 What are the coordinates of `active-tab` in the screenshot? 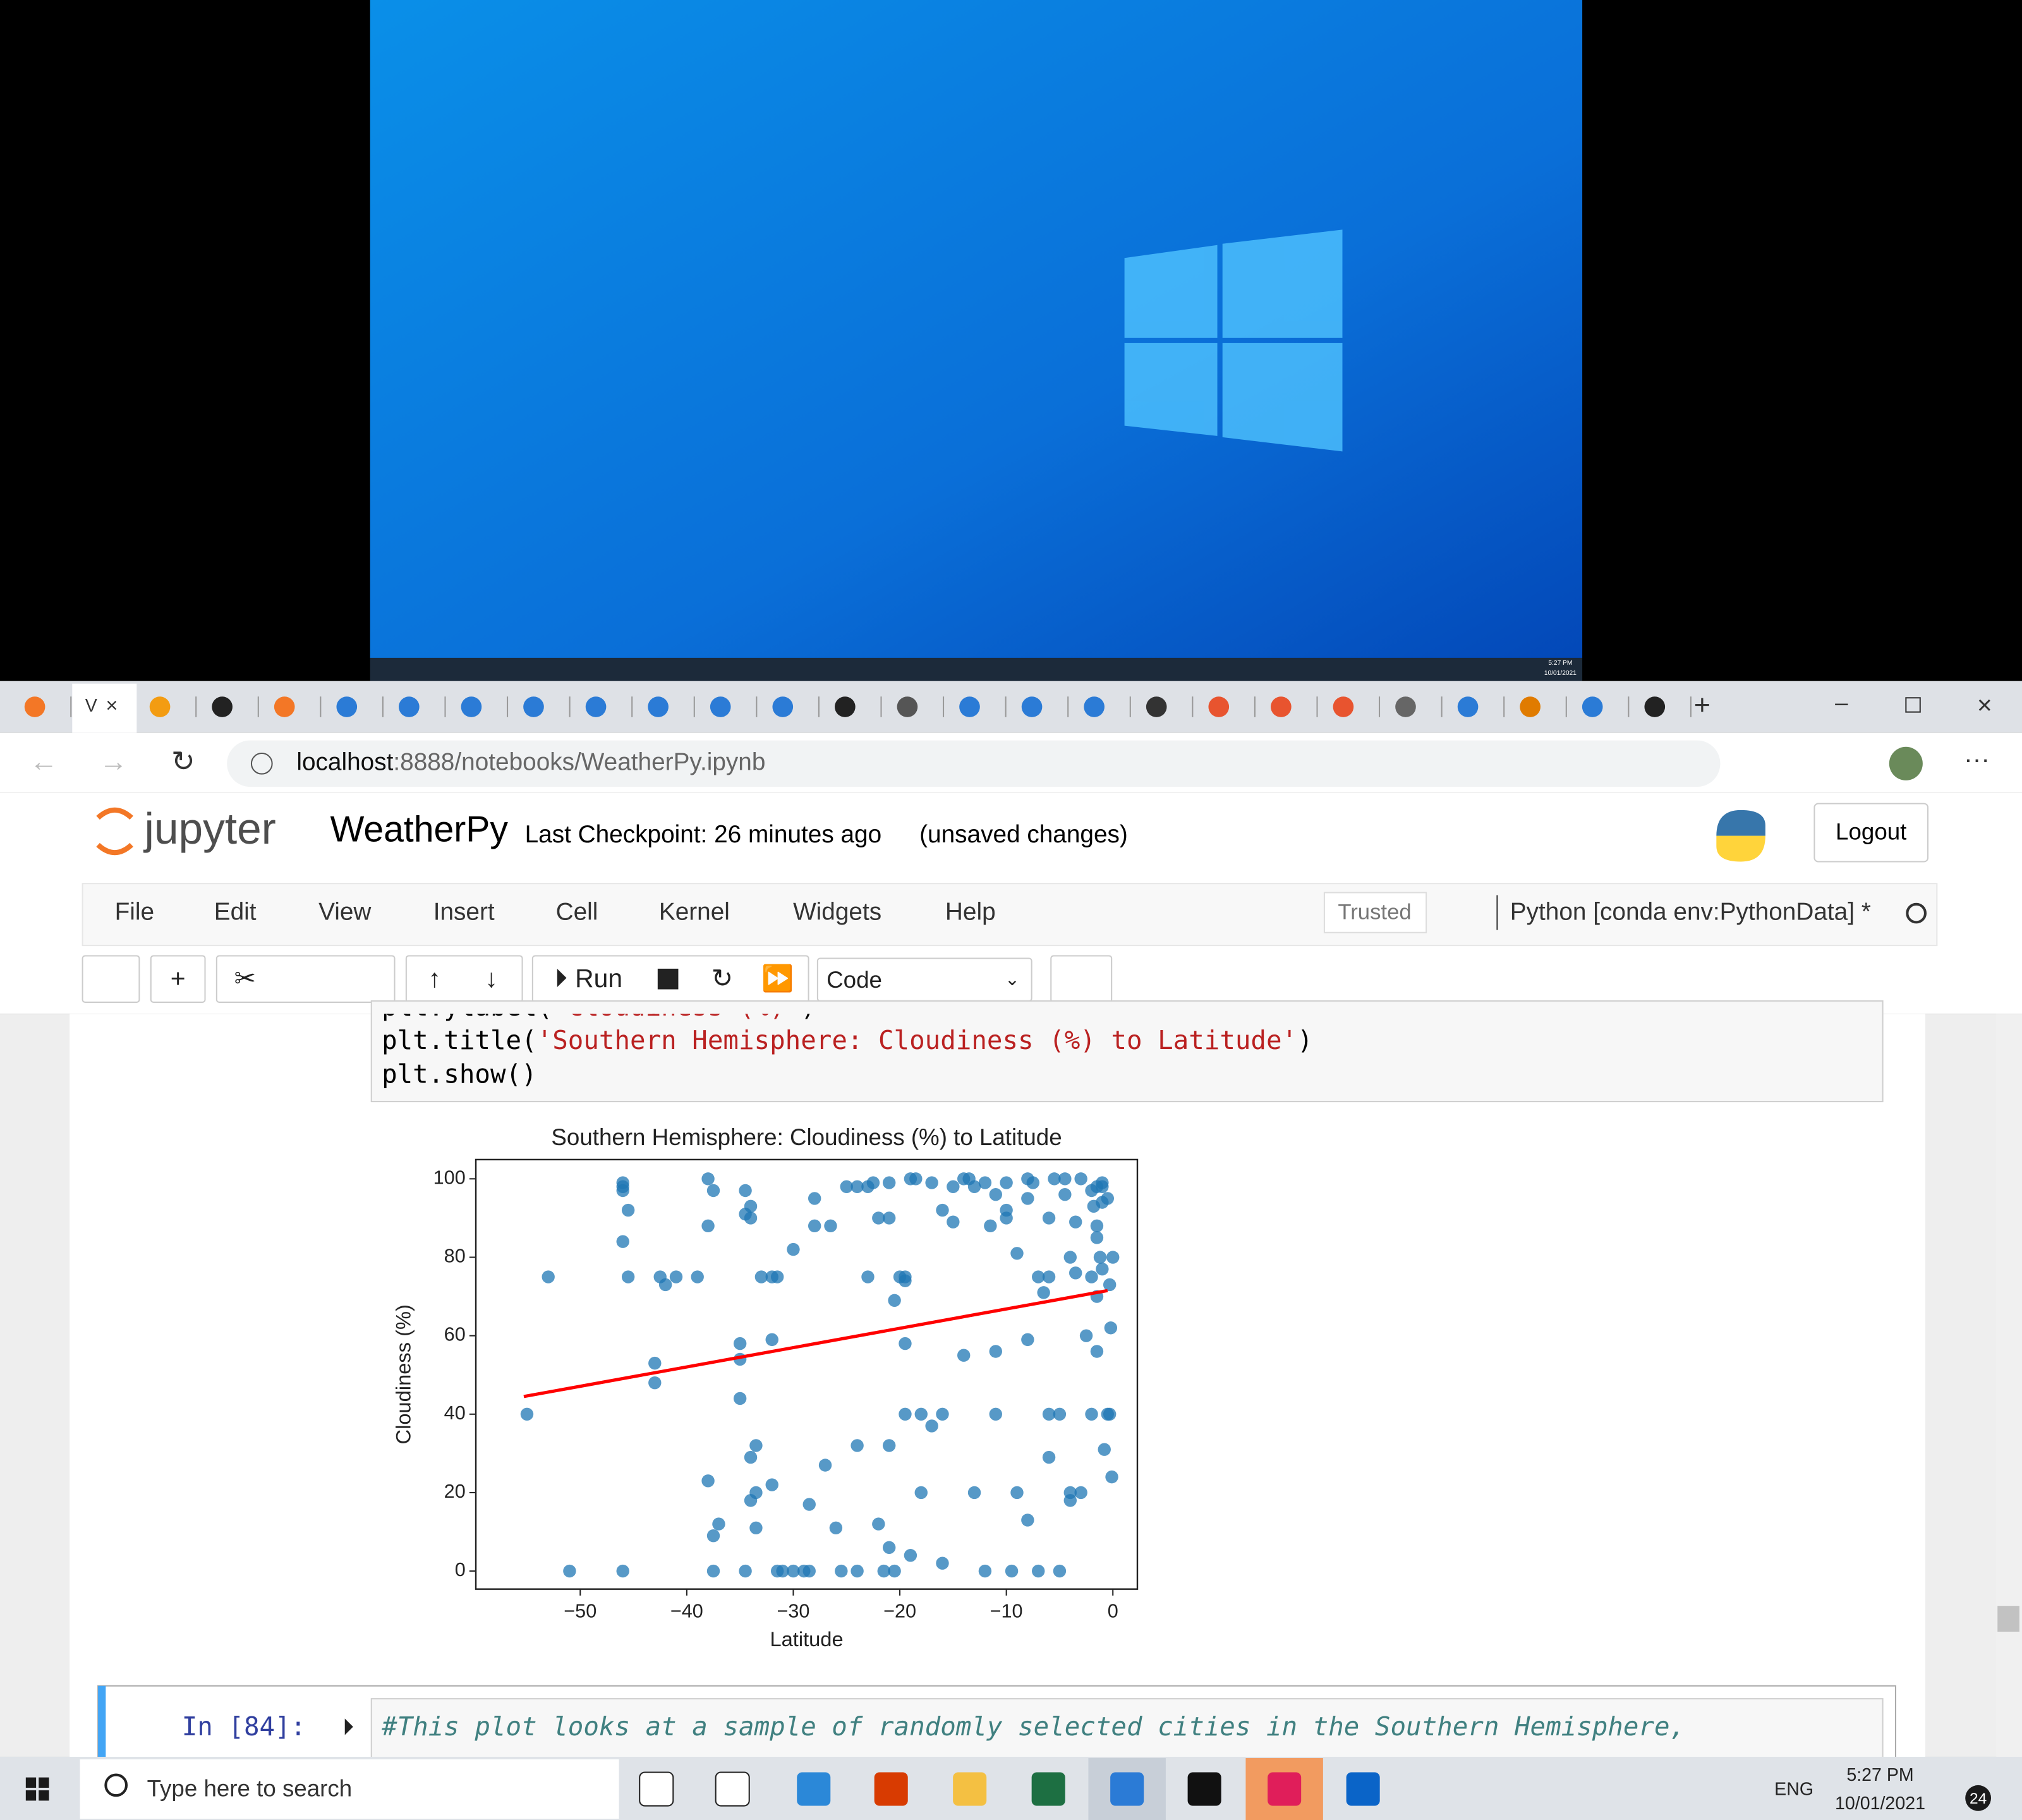 It's located at (104, 708).